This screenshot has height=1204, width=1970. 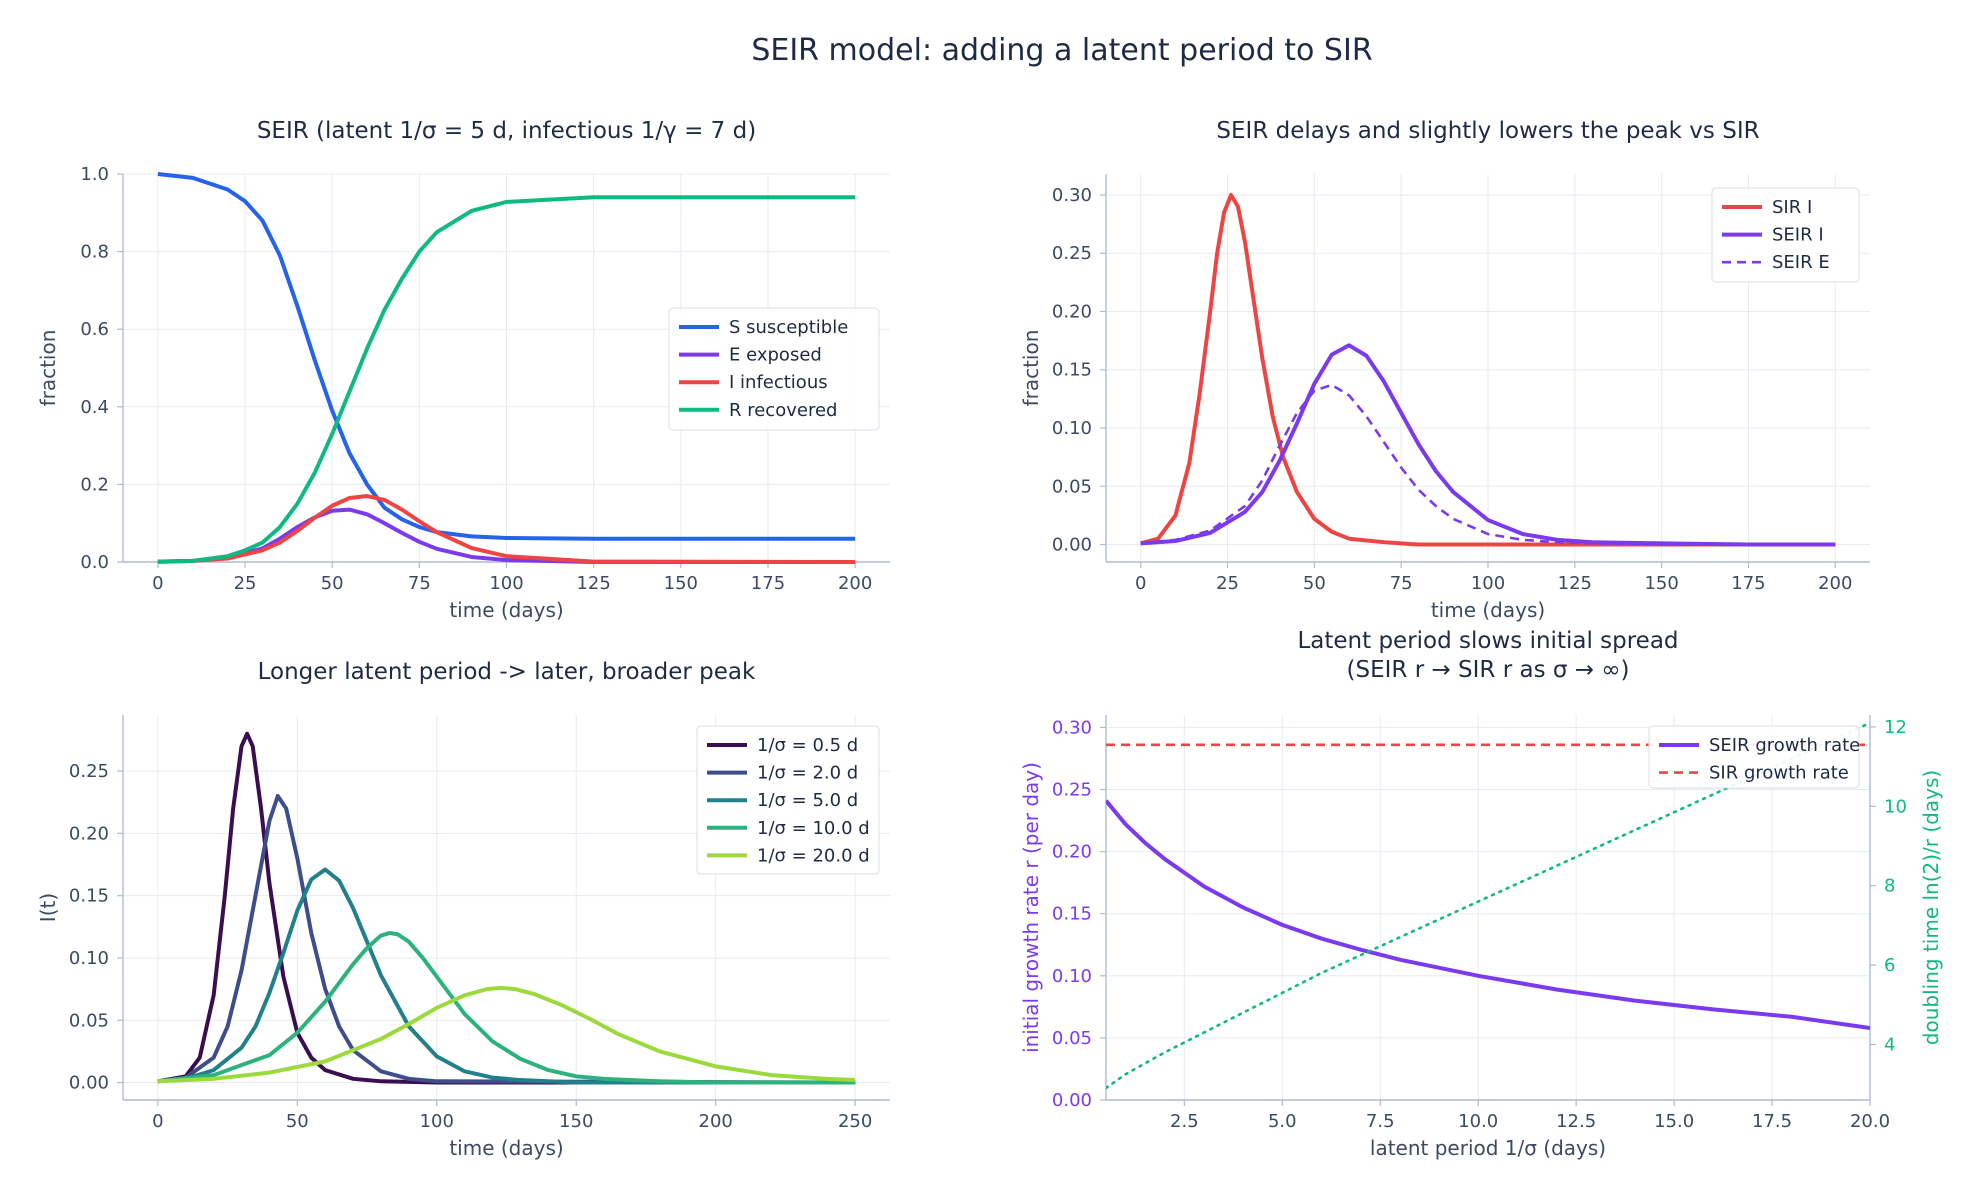 What do you see at coordinates (813, 828) in the screenshot?
I see `legend-label: 1/σ = 10.0 d` at bounding box center [813, 828].